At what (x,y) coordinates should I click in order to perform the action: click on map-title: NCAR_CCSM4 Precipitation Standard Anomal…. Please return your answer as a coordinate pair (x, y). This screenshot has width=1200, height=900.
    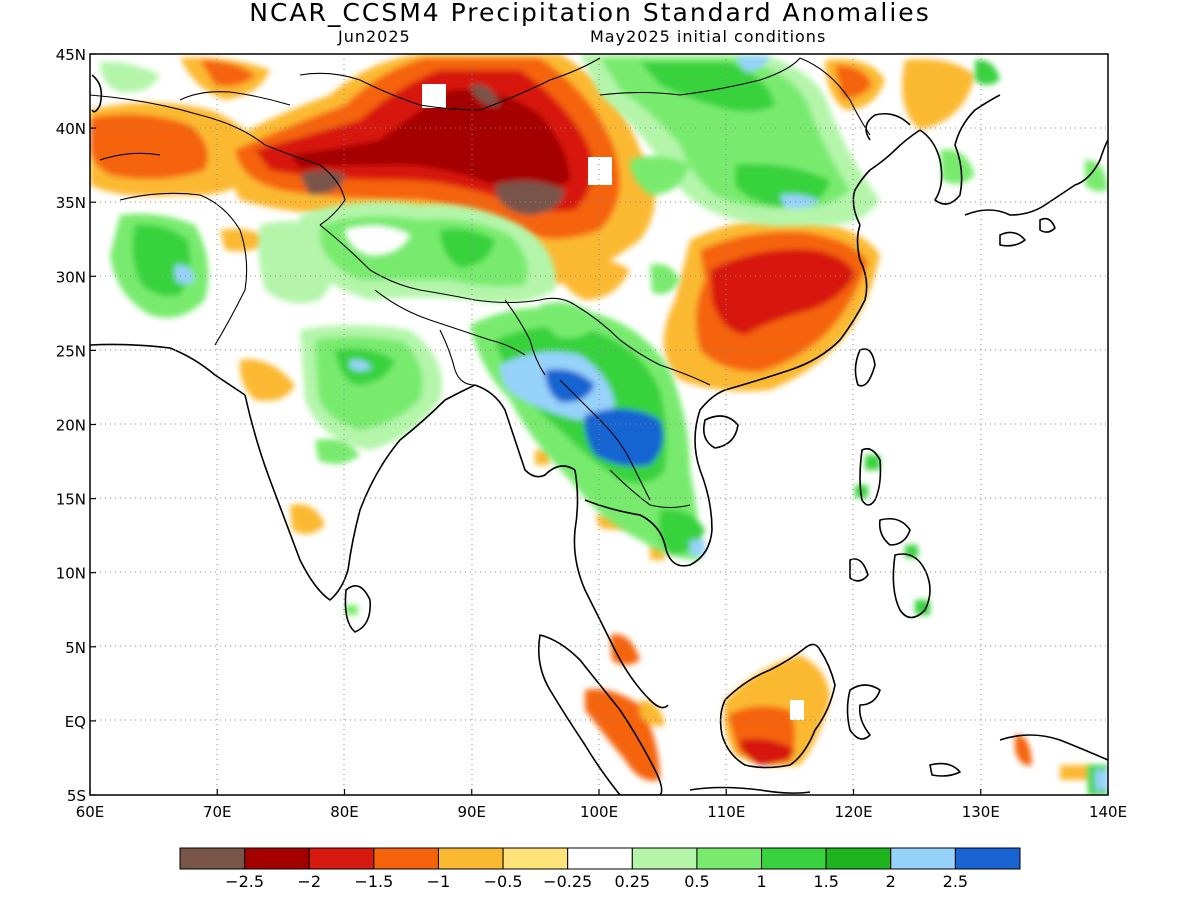
    Looking at the image, I should click on (590, 13).